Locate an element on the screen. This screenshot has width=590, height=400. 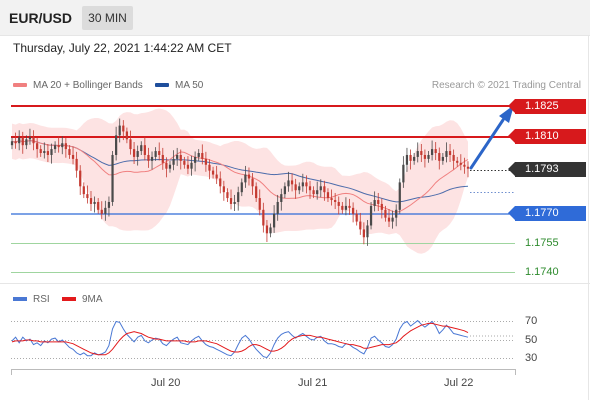
instrument-symbol: EUR/USD is located at coordinates (41, 18).